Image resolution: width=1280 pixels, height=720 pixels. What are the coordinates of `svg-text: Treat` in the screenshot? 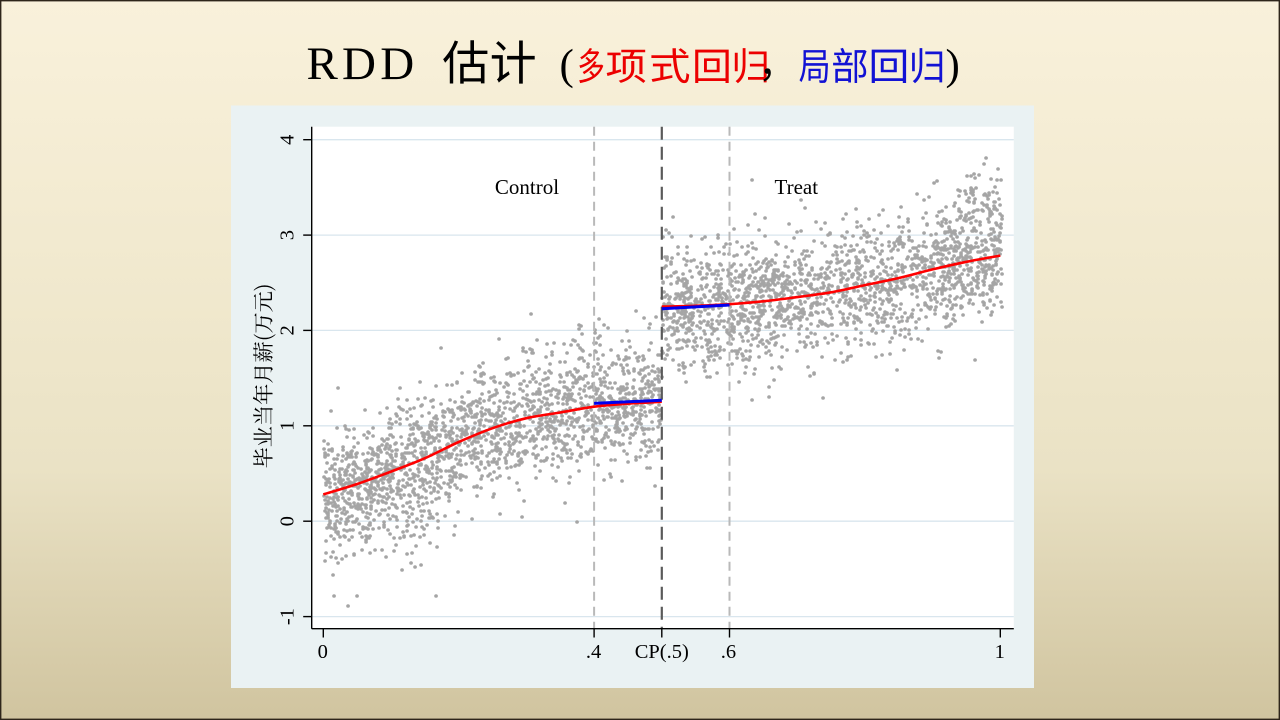 It's located at (797, 187).